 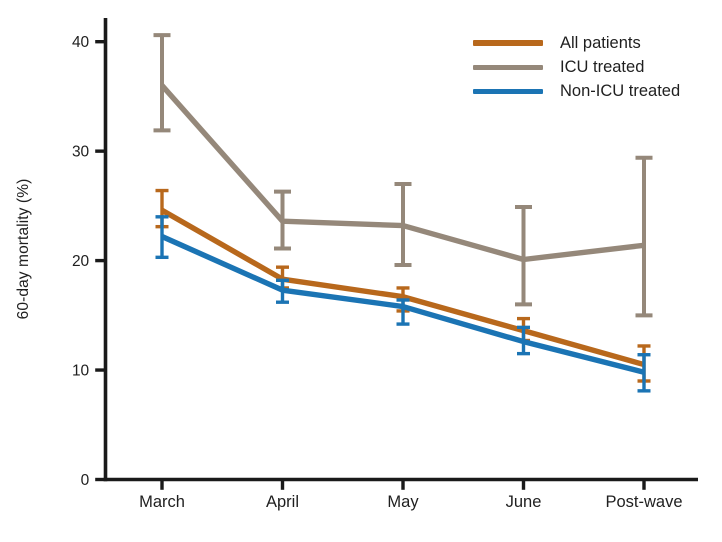 What do you see at coordinates (162, 502) in the screenshot?
I see `x-tick-label: March` at bounding box center [162, 502].